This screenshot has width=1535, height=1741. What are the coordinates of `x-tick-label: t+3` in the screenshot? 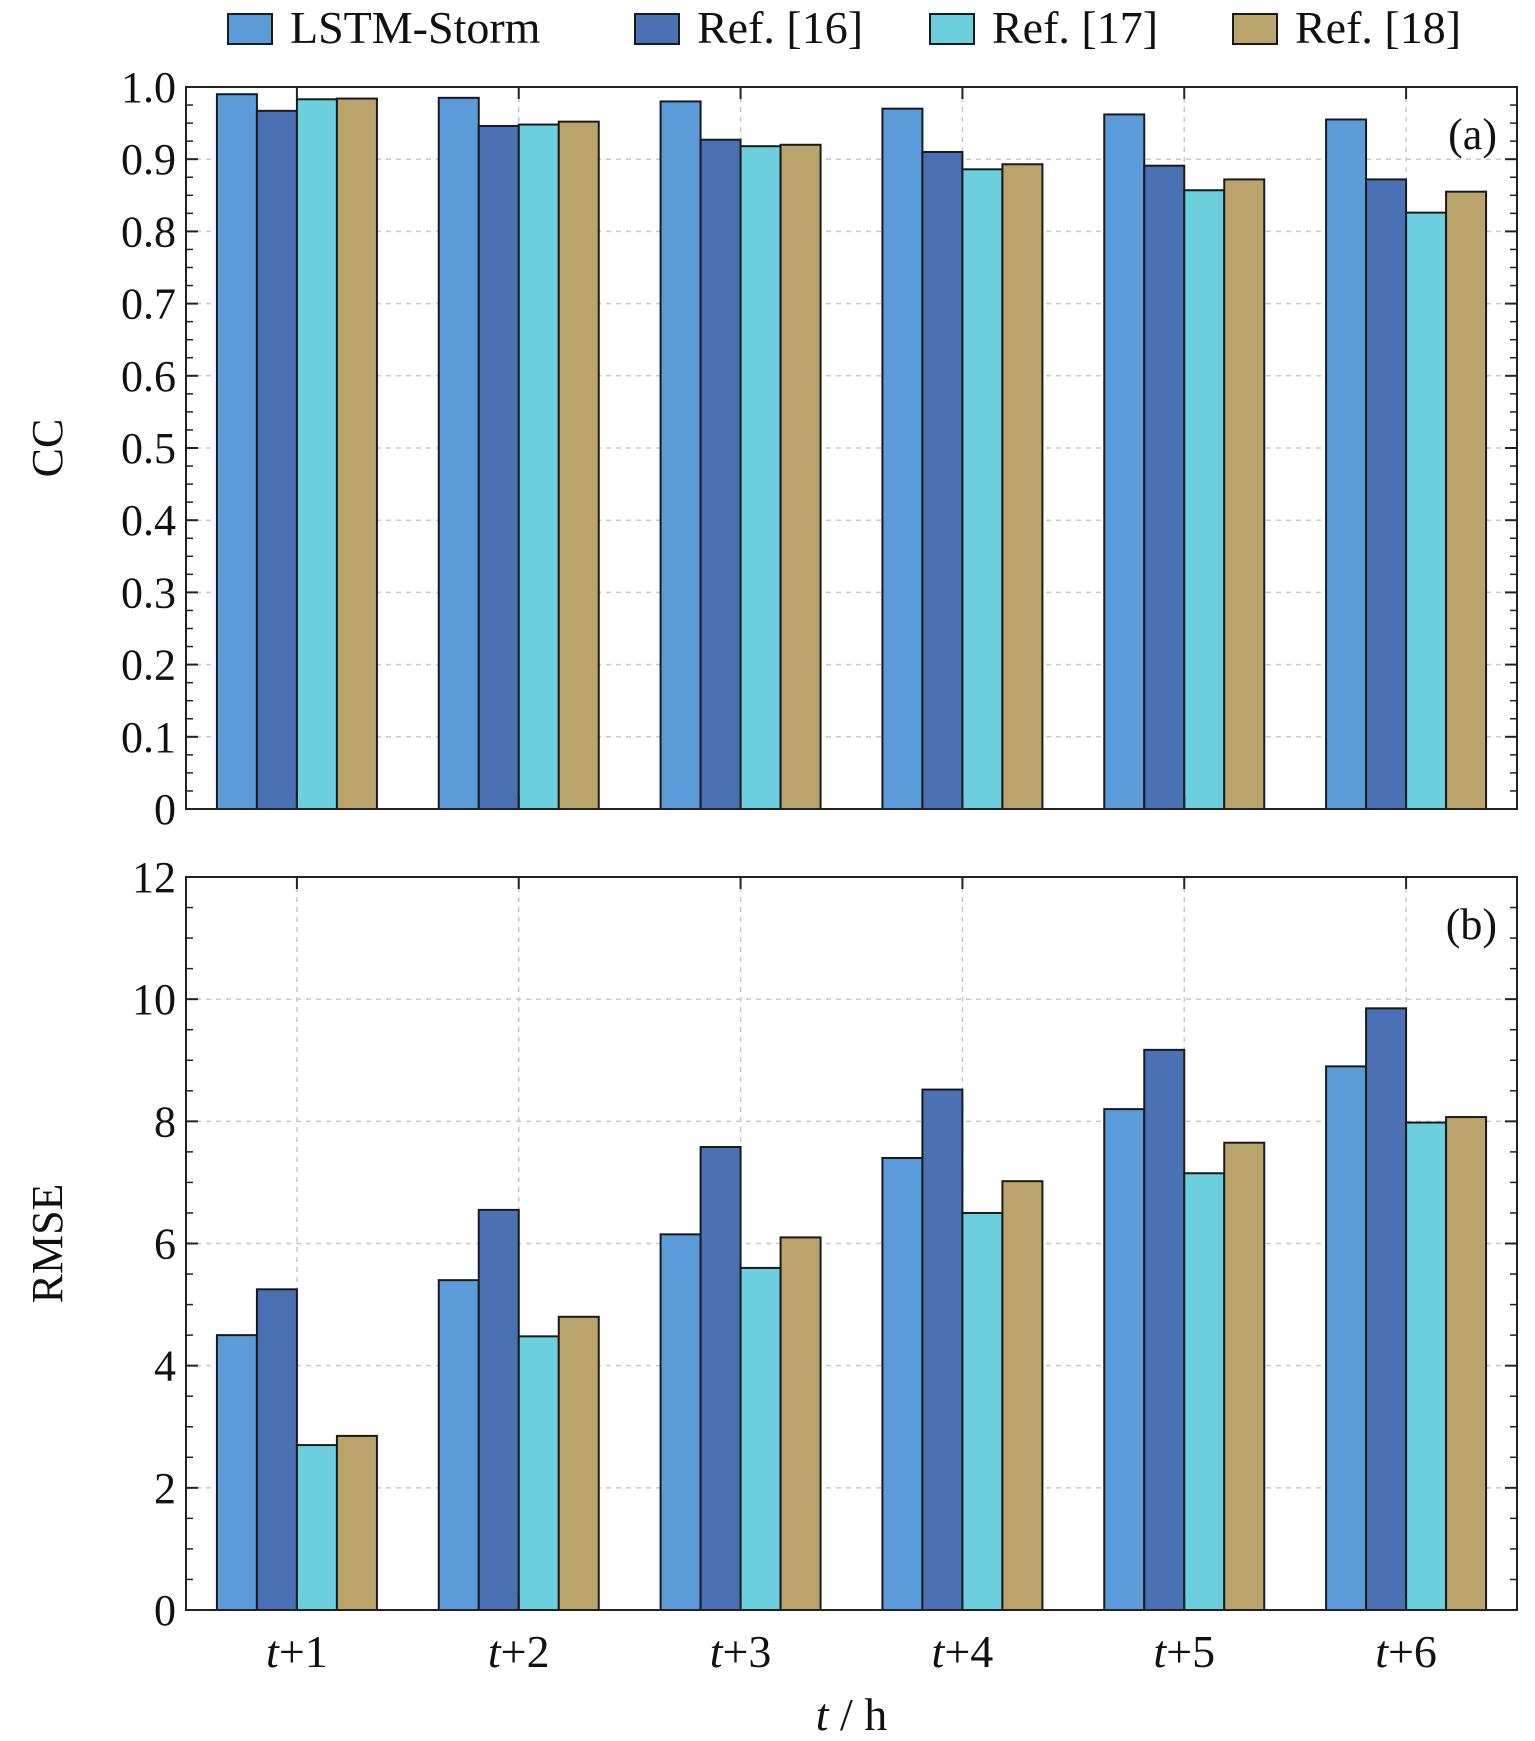 It's located at (741, 1651).